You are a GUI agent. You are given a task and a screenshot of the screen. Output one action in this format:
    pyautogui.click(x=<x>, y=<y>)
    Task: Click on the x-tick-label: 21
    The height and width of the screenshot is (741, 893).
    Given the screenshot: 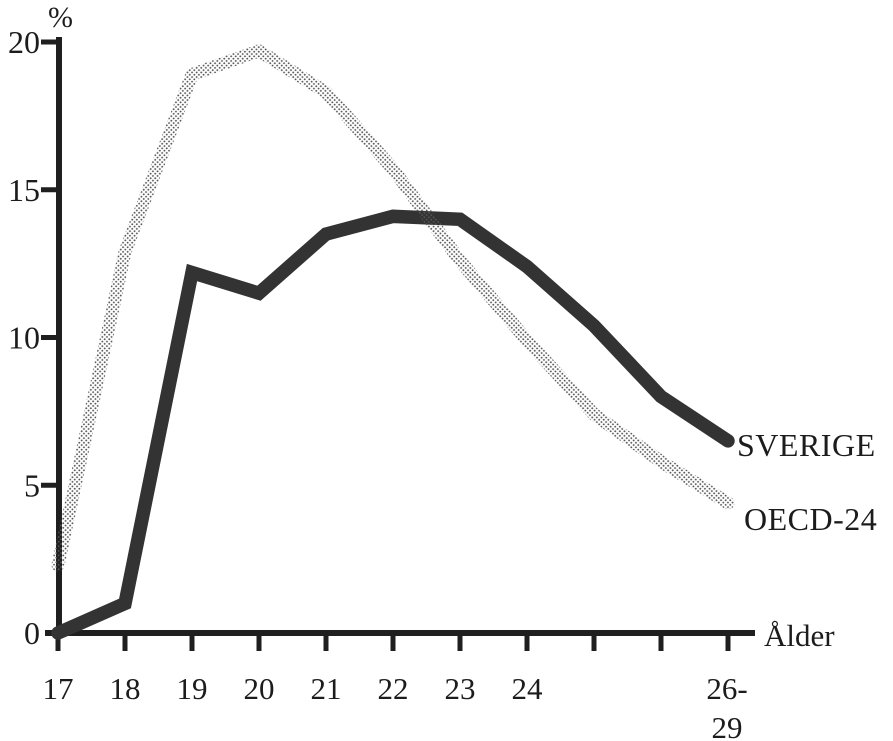 What is the action you would take?
    pyautogui.click(x=326, y=688)
    